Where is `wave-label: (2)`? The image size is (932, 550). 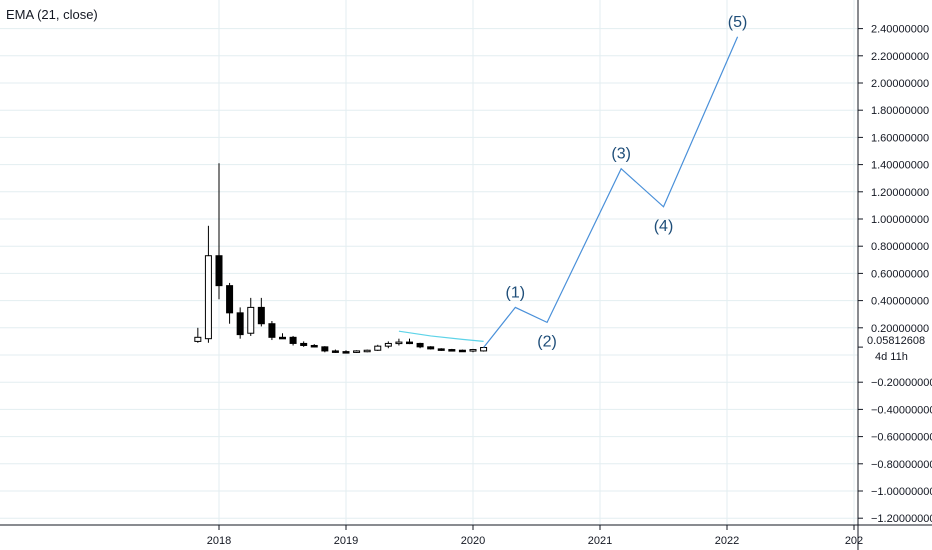 wave-label: (2) is located at coordinates (547, 341).